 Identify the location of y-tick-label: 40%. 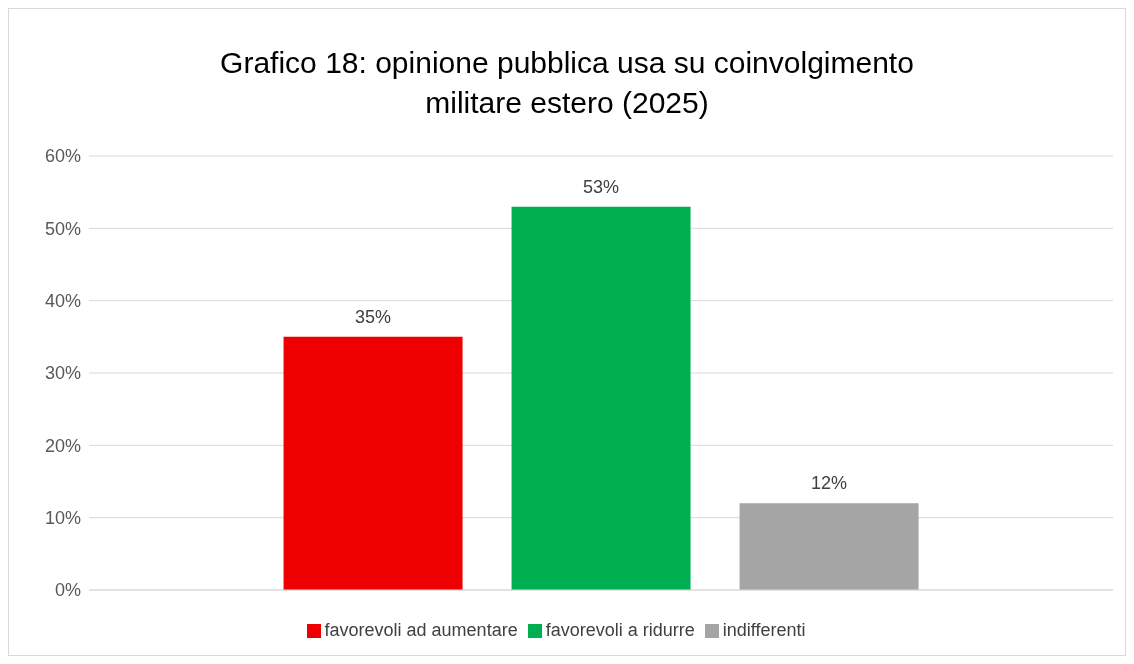
(62, 301).